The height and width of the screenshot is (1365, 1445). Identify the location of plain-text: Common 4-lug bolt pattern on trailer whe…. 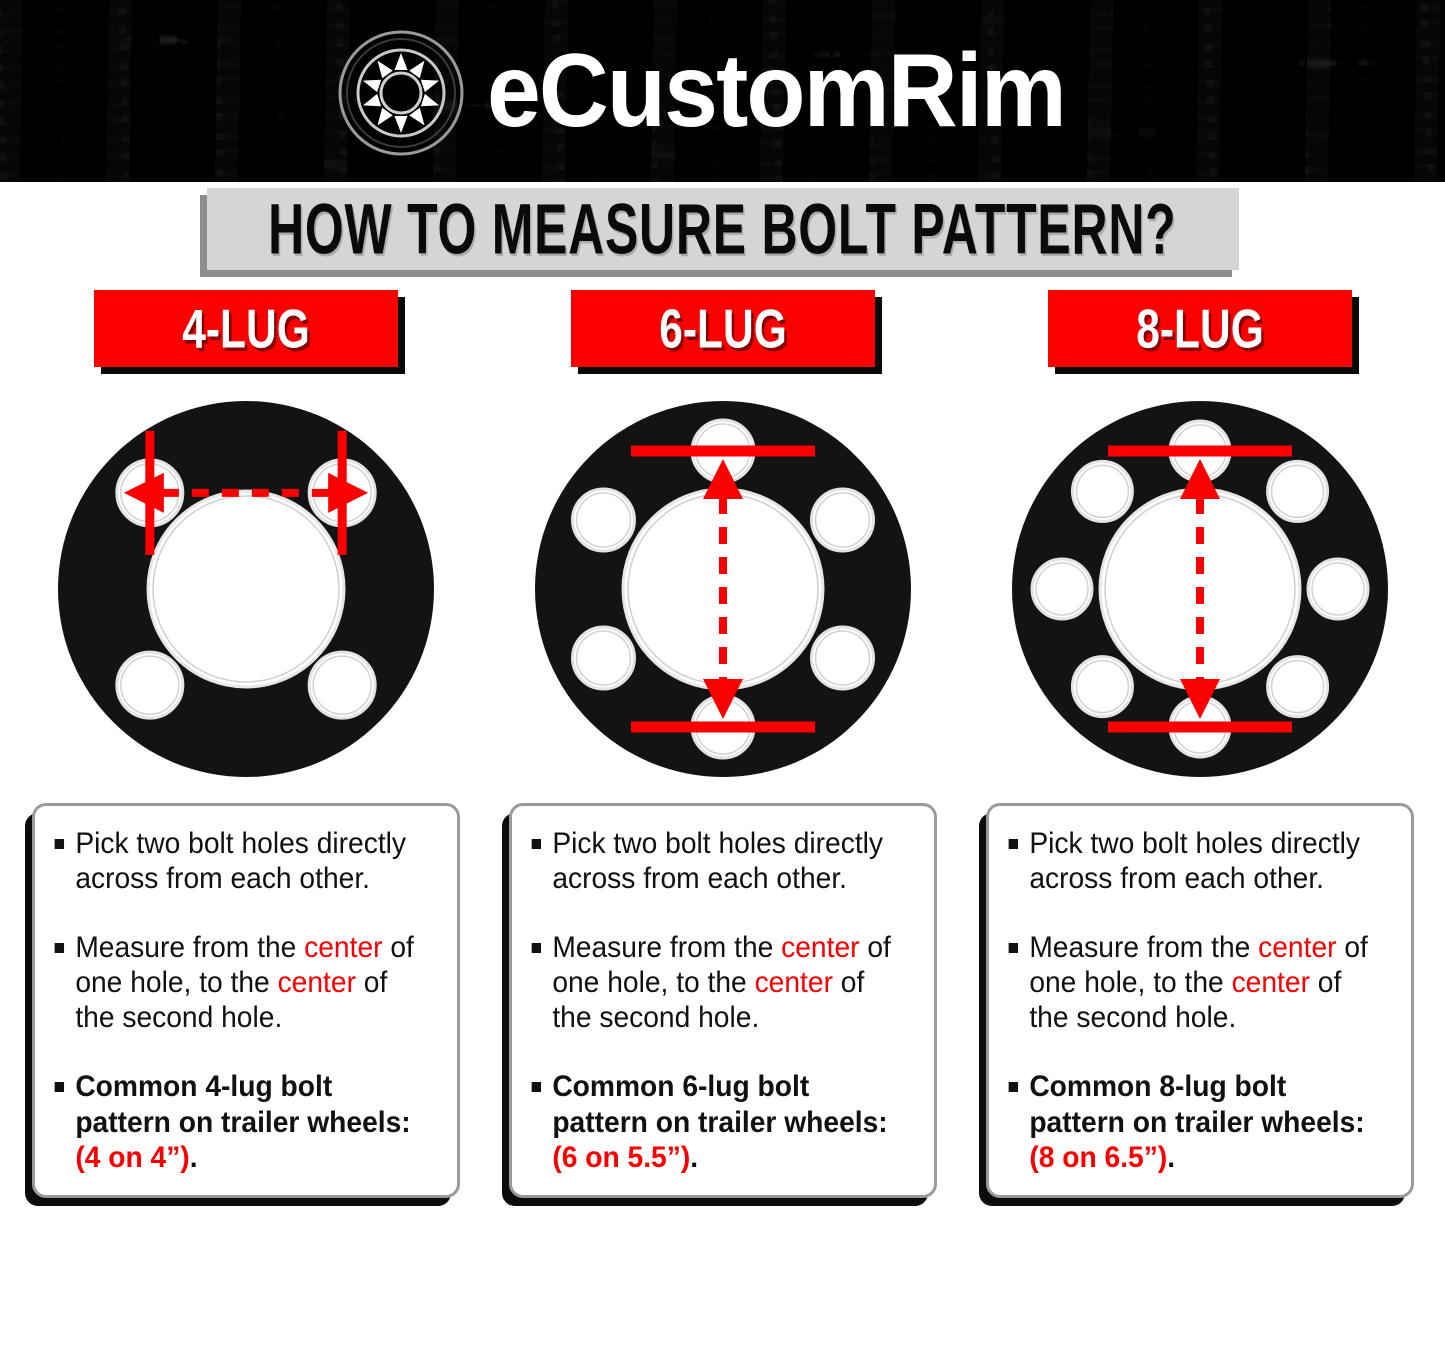
(242, 1104).